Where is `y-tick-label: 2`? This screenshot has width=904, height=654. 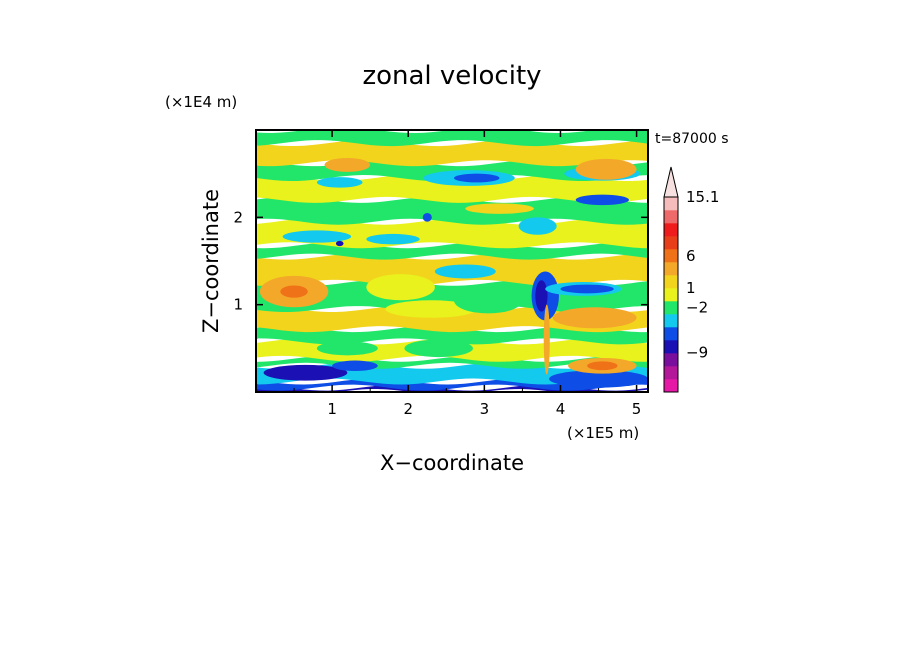 y-tick-label: 2 is located at coordinates (238, 217).